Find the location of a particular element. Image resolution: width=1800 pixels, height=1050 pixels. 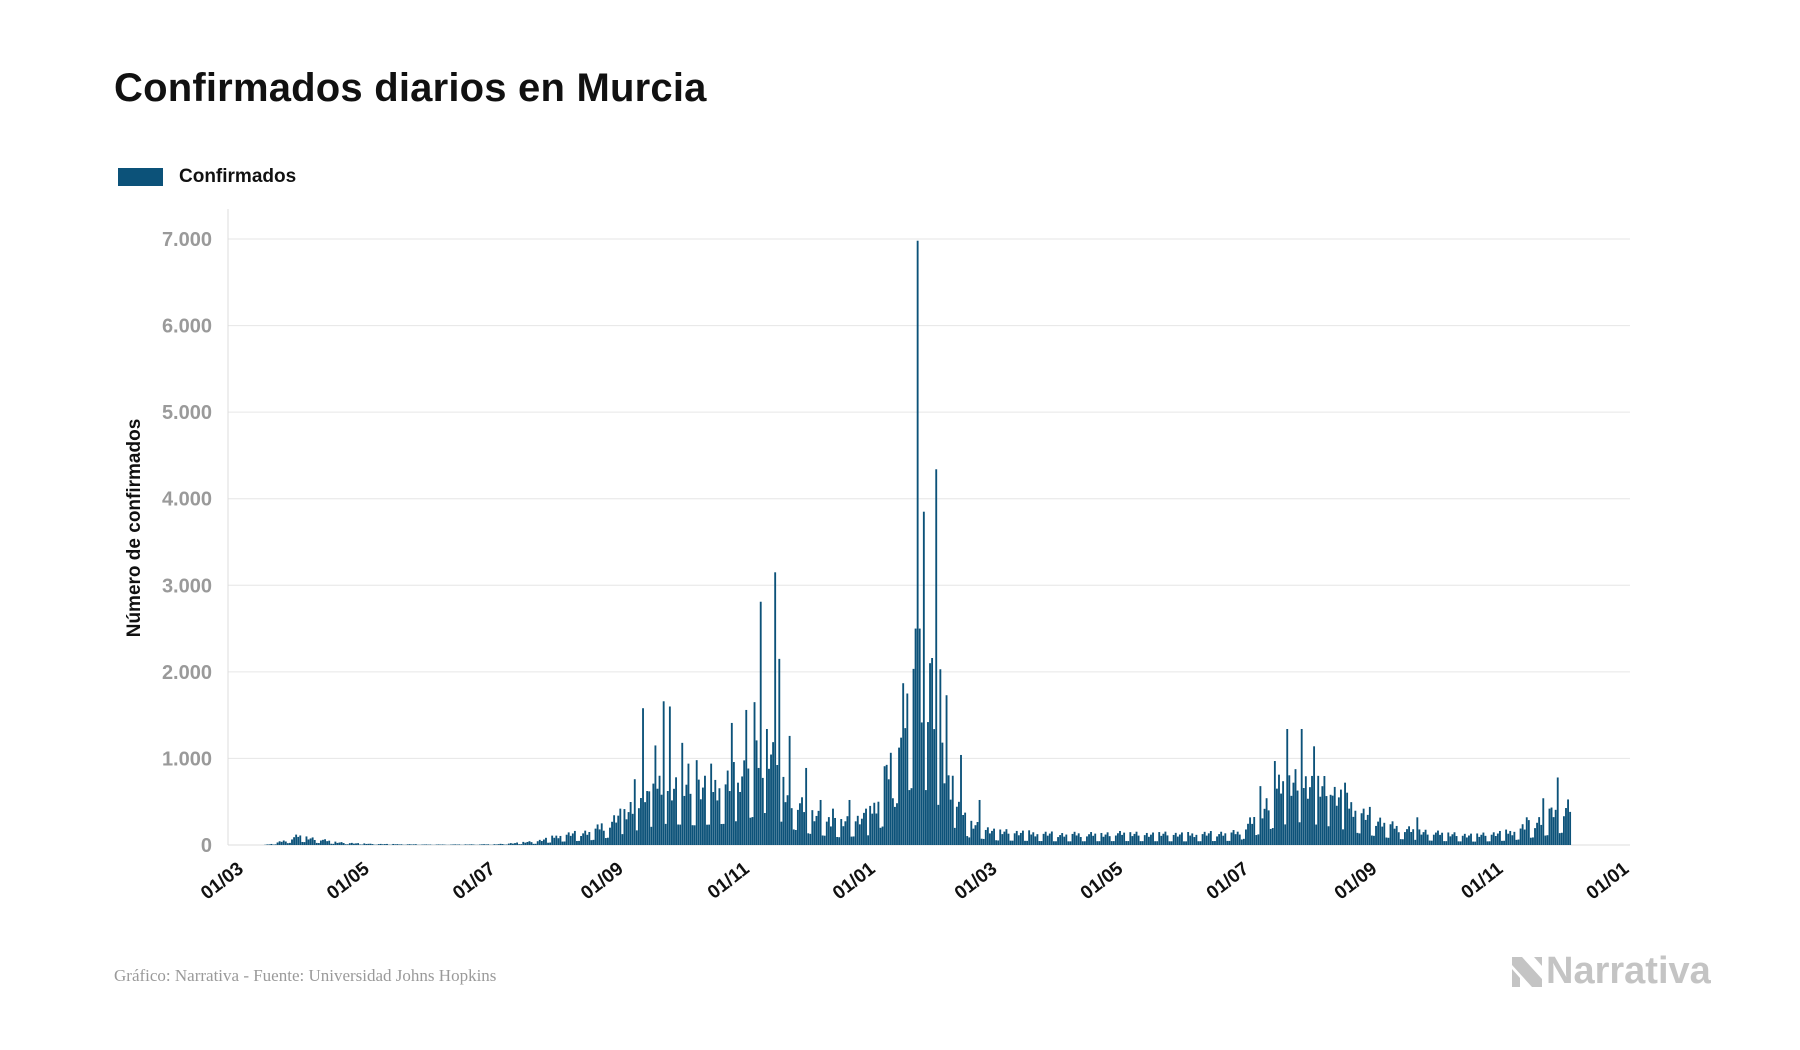

x-tick-label: 01/03 is located at coordinates (976, 881).